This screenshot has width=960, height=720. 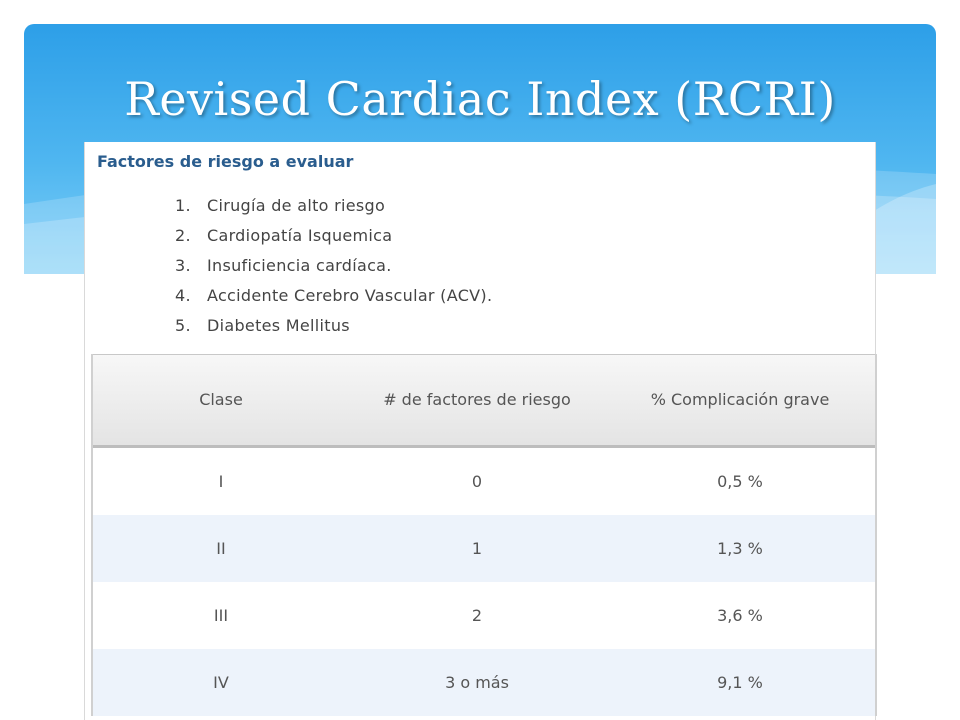 I want to click on table-row: II 1 1,3 %, so click(x=484, y=548).